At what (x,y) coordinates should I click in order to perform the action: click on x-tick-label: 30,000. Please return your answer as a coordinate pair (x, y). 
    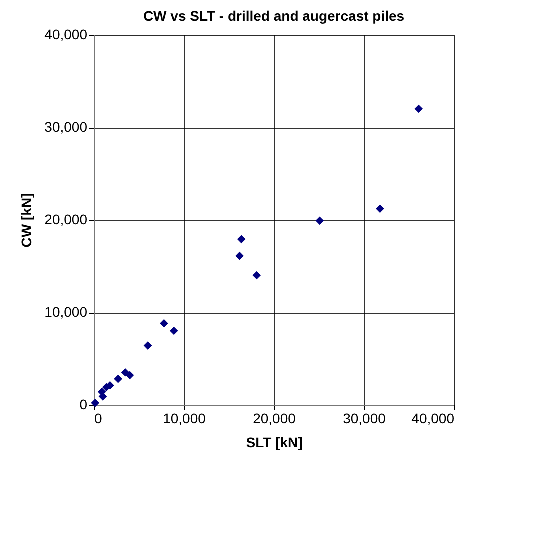
    Looking at the image, I should click on (364, 418).